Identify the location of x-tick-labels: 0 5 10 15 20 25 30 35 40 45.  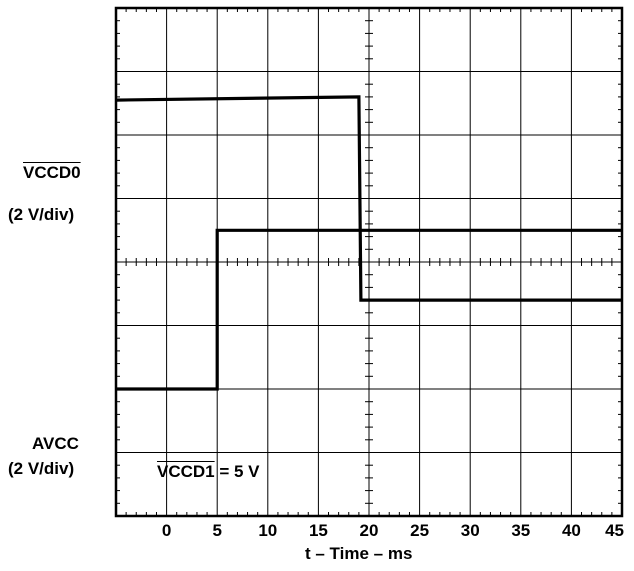
(393, 530).